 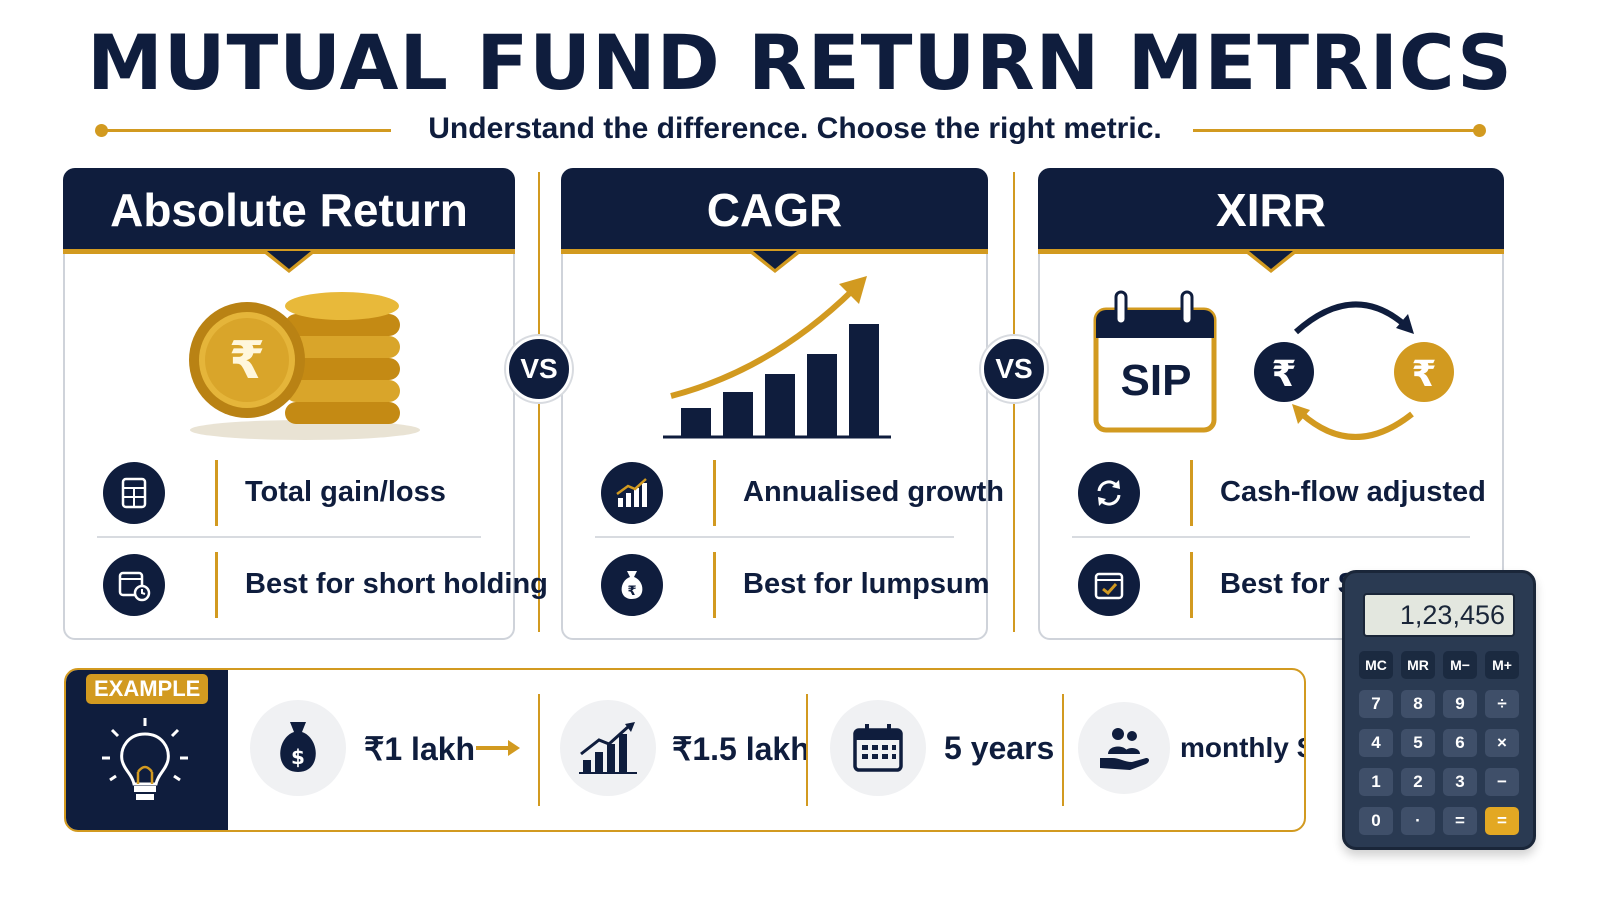 I want to click on rupee-cycle-illustration: ₹ ₹, so click(x=1354, y=370).